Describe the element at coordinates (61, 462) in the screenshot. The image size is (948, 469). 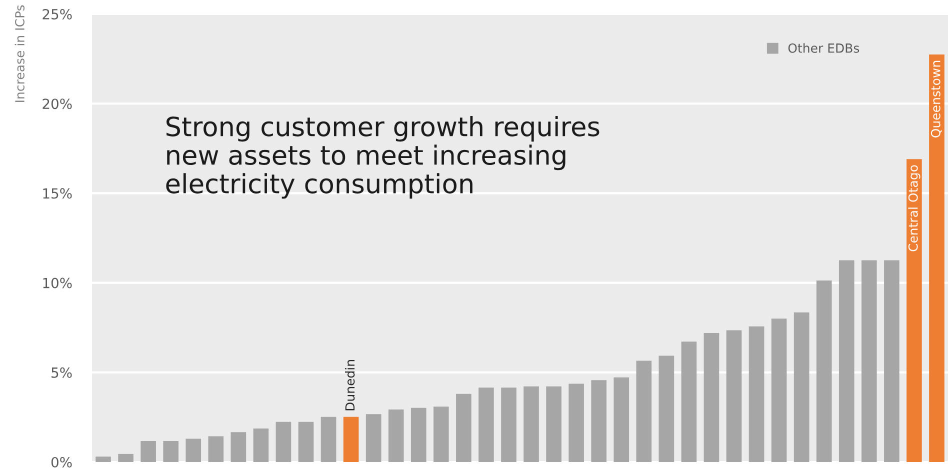
I see `y-tick-label: 0%` at that location.